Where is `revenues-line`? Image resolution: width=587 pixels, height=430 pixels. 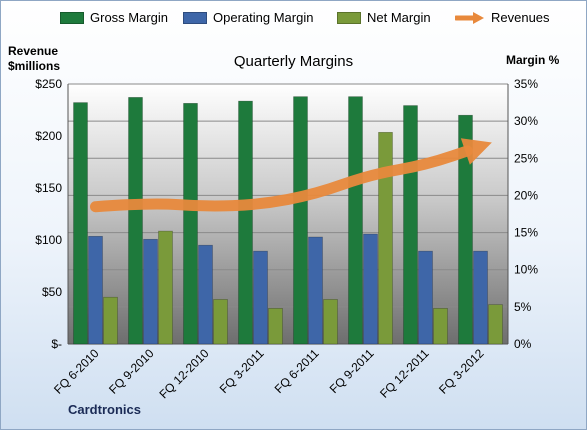
revenues-line is located at coordinates (281, 179).